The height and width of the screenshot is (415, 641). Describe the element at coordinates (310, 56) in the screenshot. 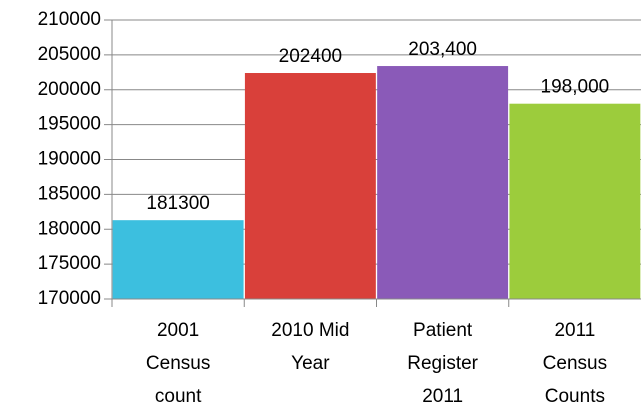

I see `value-label: 202400` at that location.